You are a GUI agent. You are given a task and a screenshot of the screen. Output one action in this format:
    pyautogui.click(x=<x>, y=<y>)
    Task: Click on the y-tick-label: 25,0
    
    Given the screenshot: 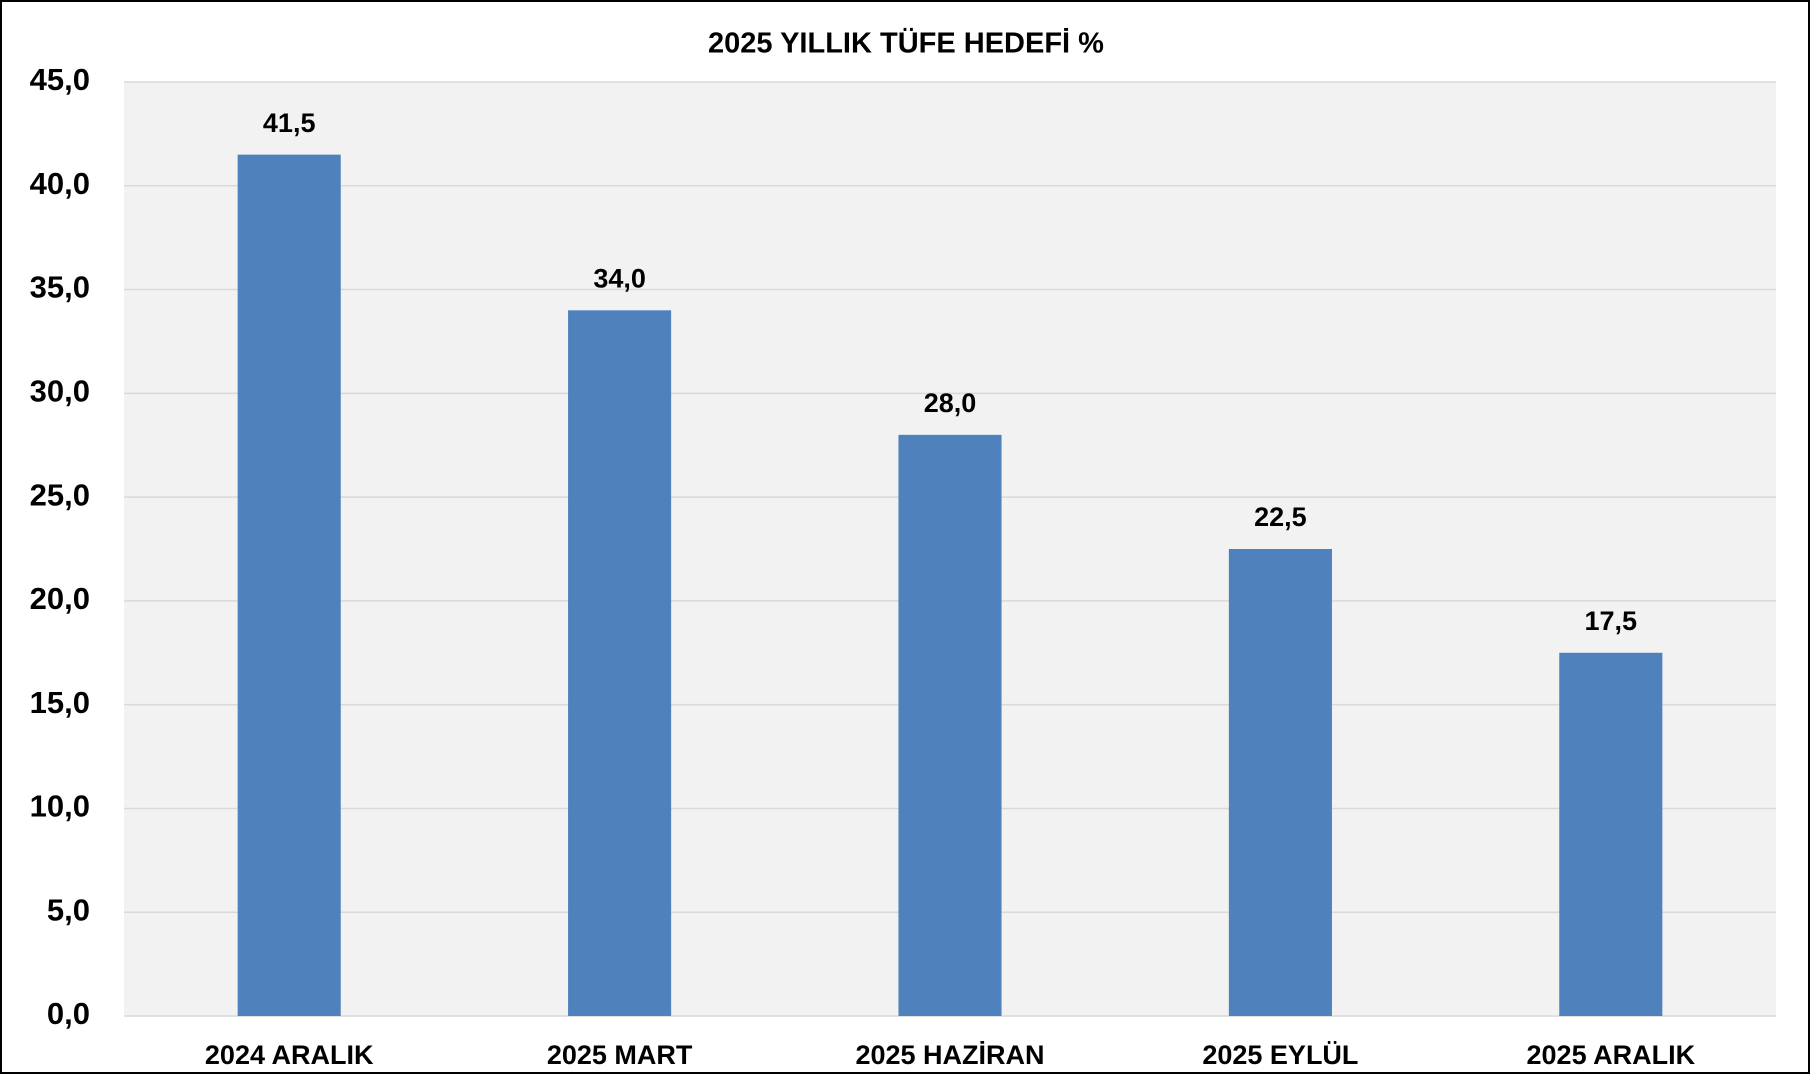 What is the action you would take?
    pyautogui.click(x=60, y=494)
    